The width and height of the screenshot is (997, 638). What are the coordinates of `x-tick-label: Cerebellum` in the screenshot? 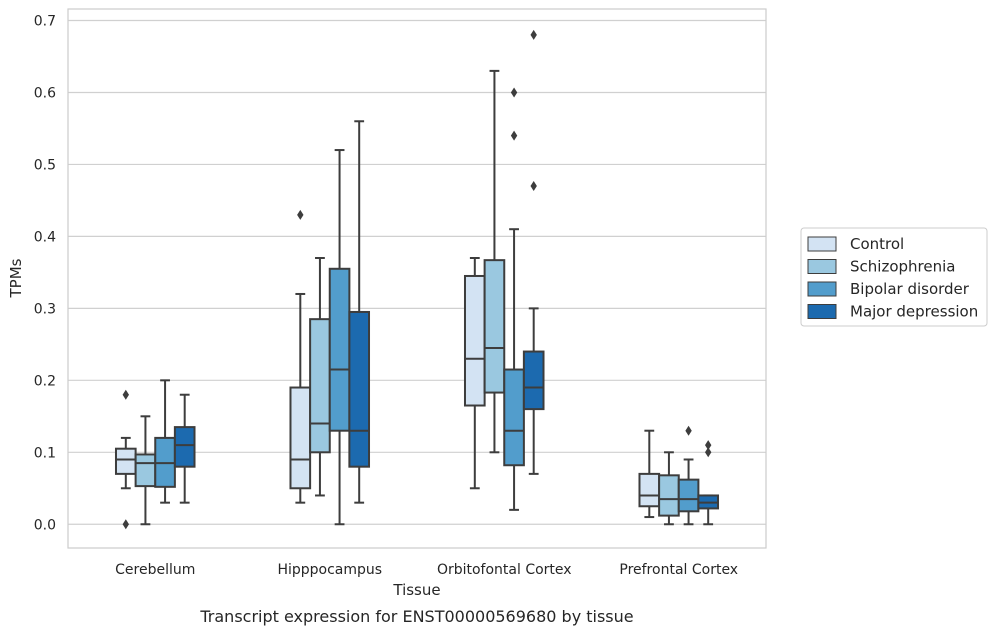 It's located at (155, 570).